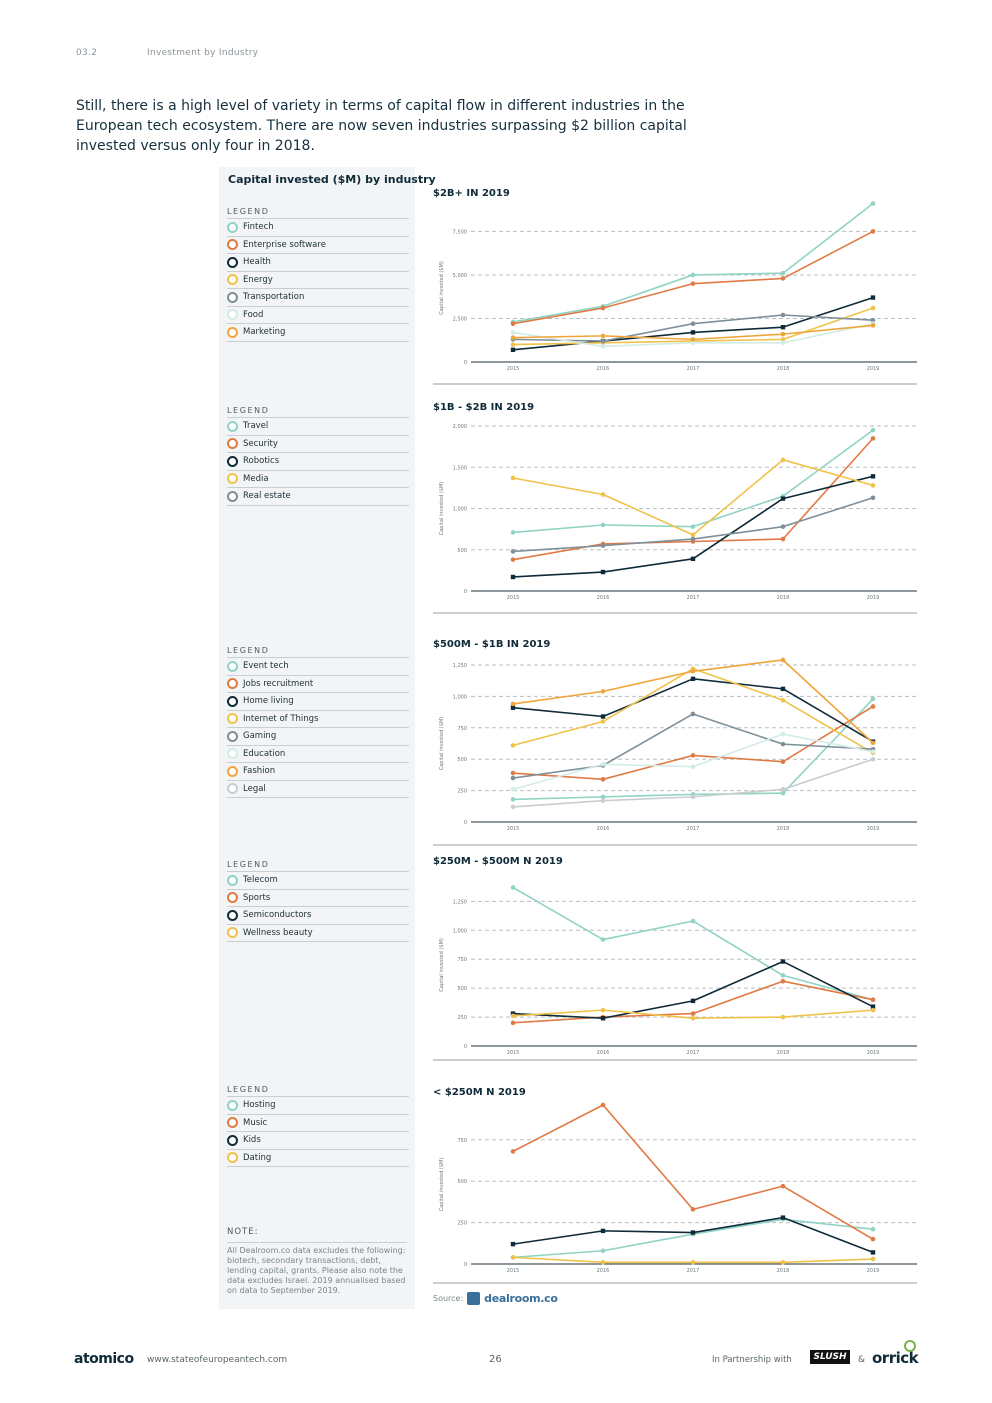 This screenshot has height=1403, width=992. What do you see at coordinates (603, 691) in the screenshot?
I see `point-fashion-2016` at bounding box center [603, 691].